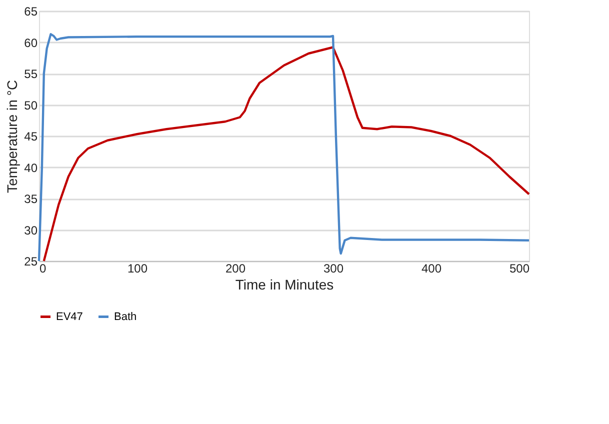 The width and height of the screenshot is (609, 424). Describe the element at coordinates (31, 230) in the screenshot. I see `y-tick-label: 30` at that location.